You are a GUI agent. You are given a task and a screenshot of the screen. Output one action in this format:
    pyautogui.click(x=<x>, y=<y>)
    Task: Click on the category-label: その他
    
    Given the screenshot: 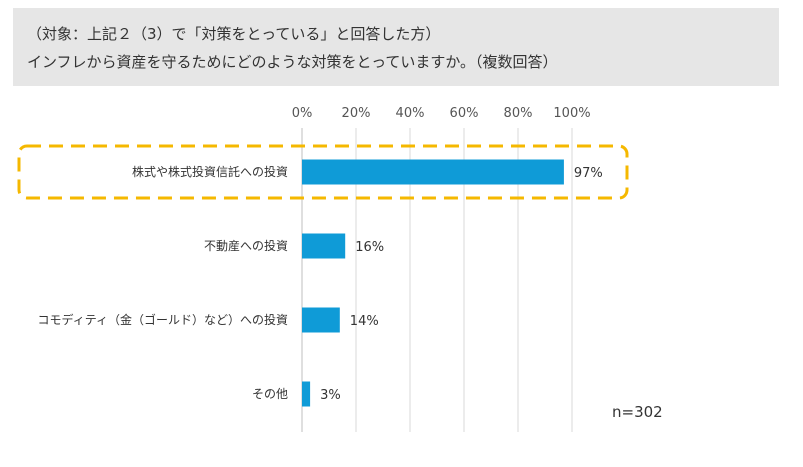 What is the action you would take?
    pyautogui.click(x=270, y=394)
    